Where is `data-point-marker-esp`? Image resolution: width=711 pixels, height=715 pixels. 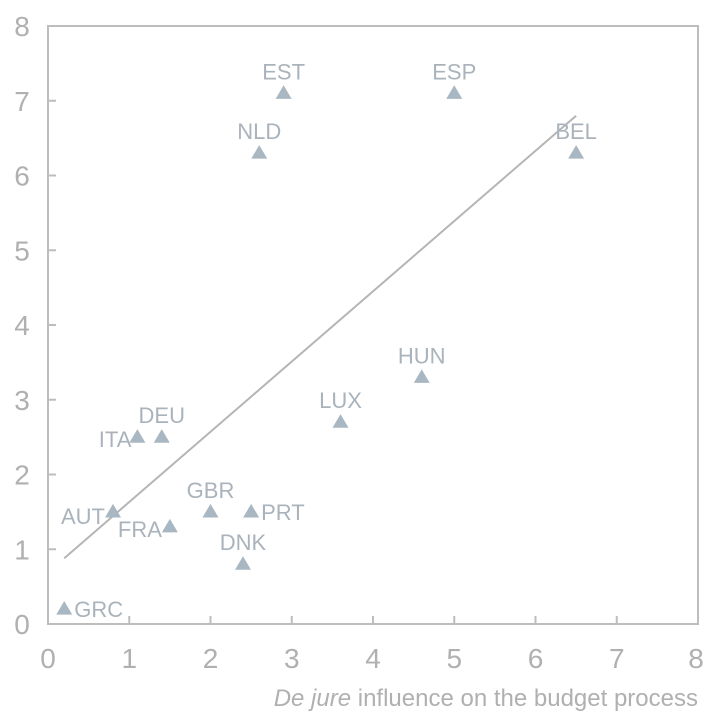 data-point-marker-esp is located at coordinates (454, 92).